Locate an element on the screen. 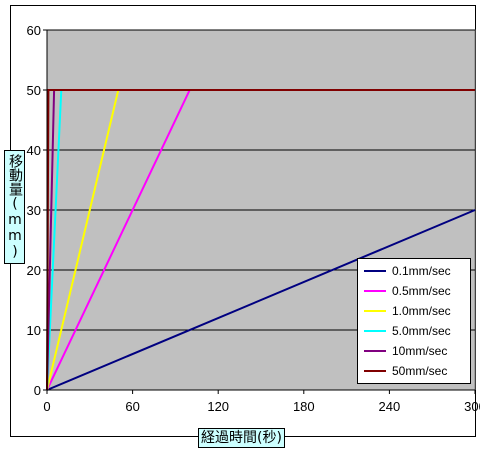 This screenshot has width=480, height=455. x-tick-label: 120 is located at coordinates (218, 406).